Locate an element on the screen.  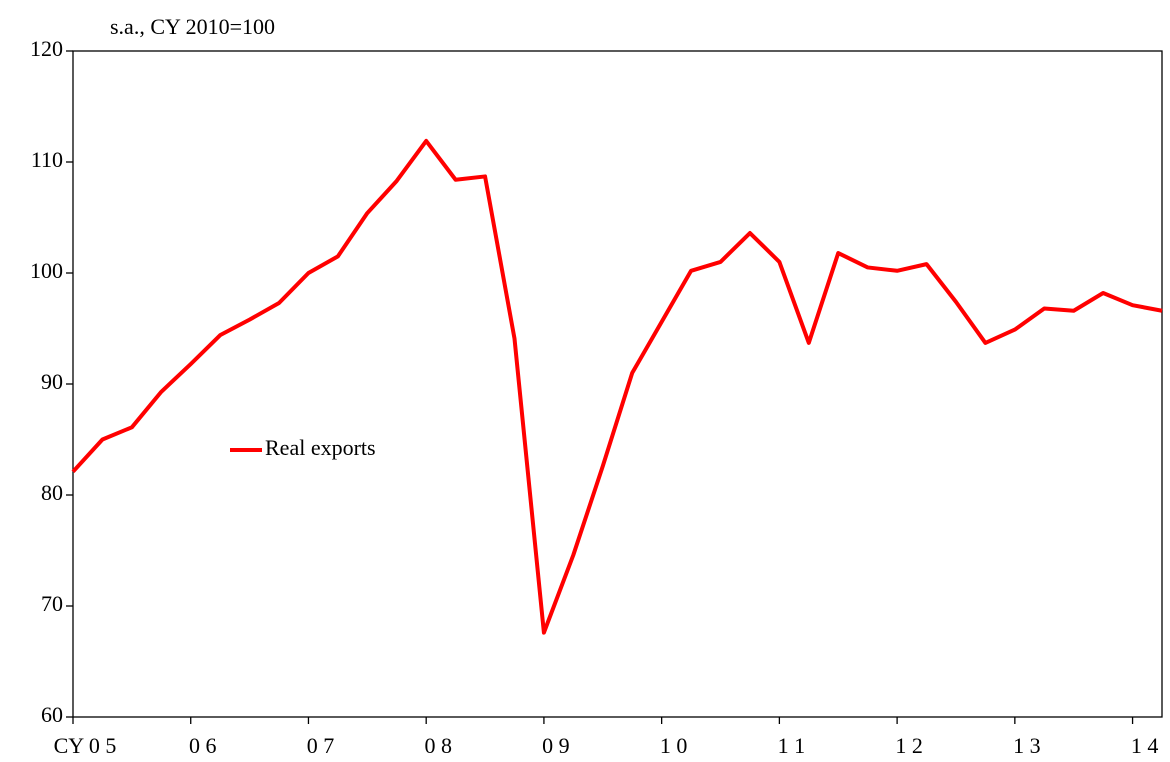
x-tick-label: 0 9 is located at coordinates (556, 745).